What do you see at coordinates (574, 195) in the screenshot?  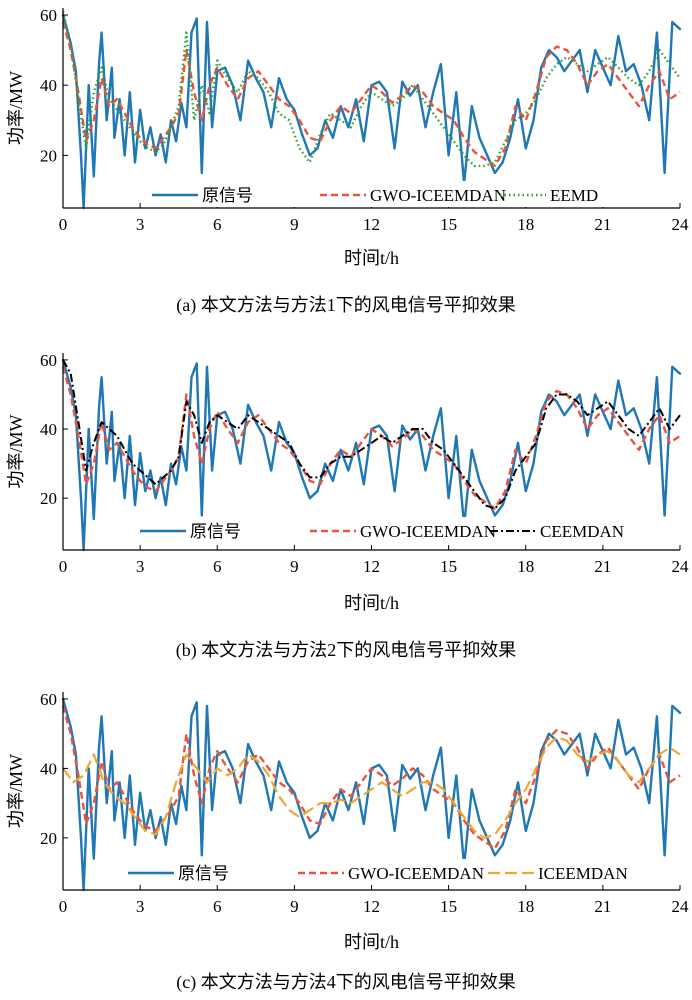 I see `legend-label: EEMD` at bounding box center [574, 195].